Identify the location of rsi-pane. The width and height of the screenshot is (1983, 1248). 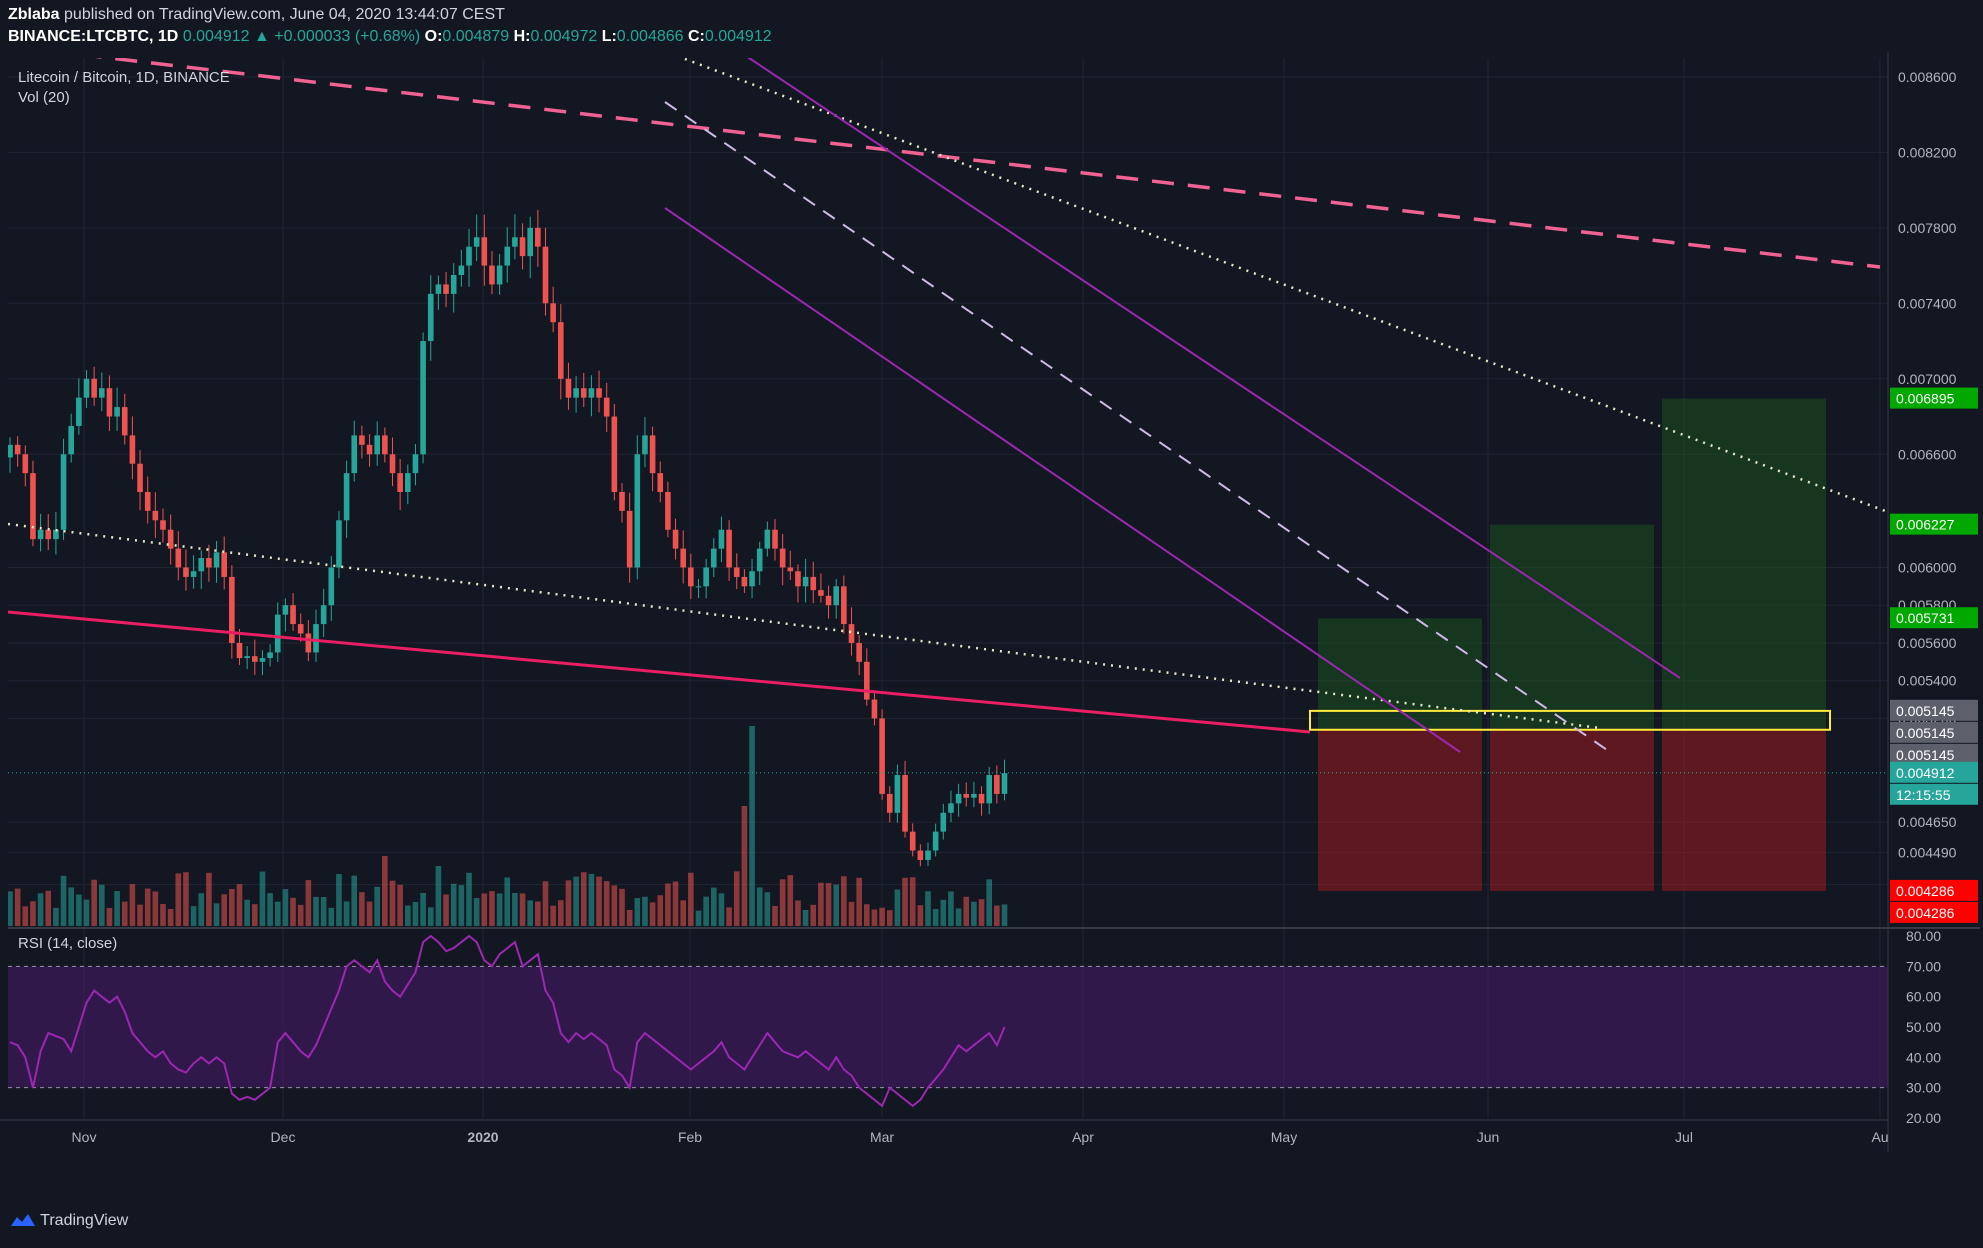
(948, 1021).